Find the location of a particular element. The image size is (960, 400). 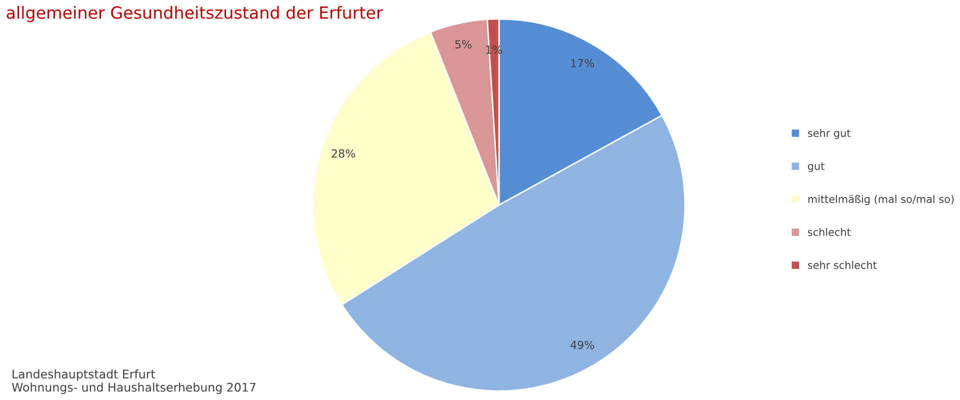

legend-label: sehr schlecht is located at coordinates (842, 265).